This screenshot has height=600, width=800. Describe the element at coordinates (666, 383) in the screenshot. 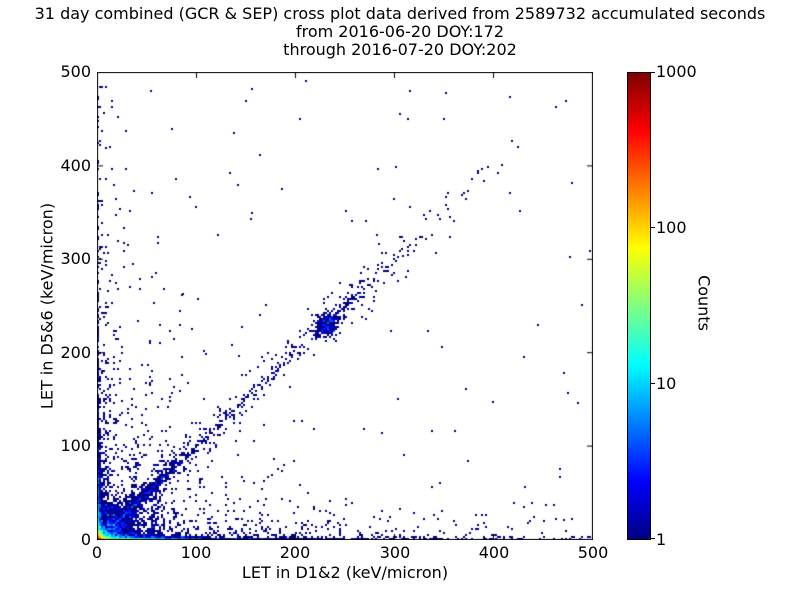

I see `colorbar-label-10: 10` at that location.